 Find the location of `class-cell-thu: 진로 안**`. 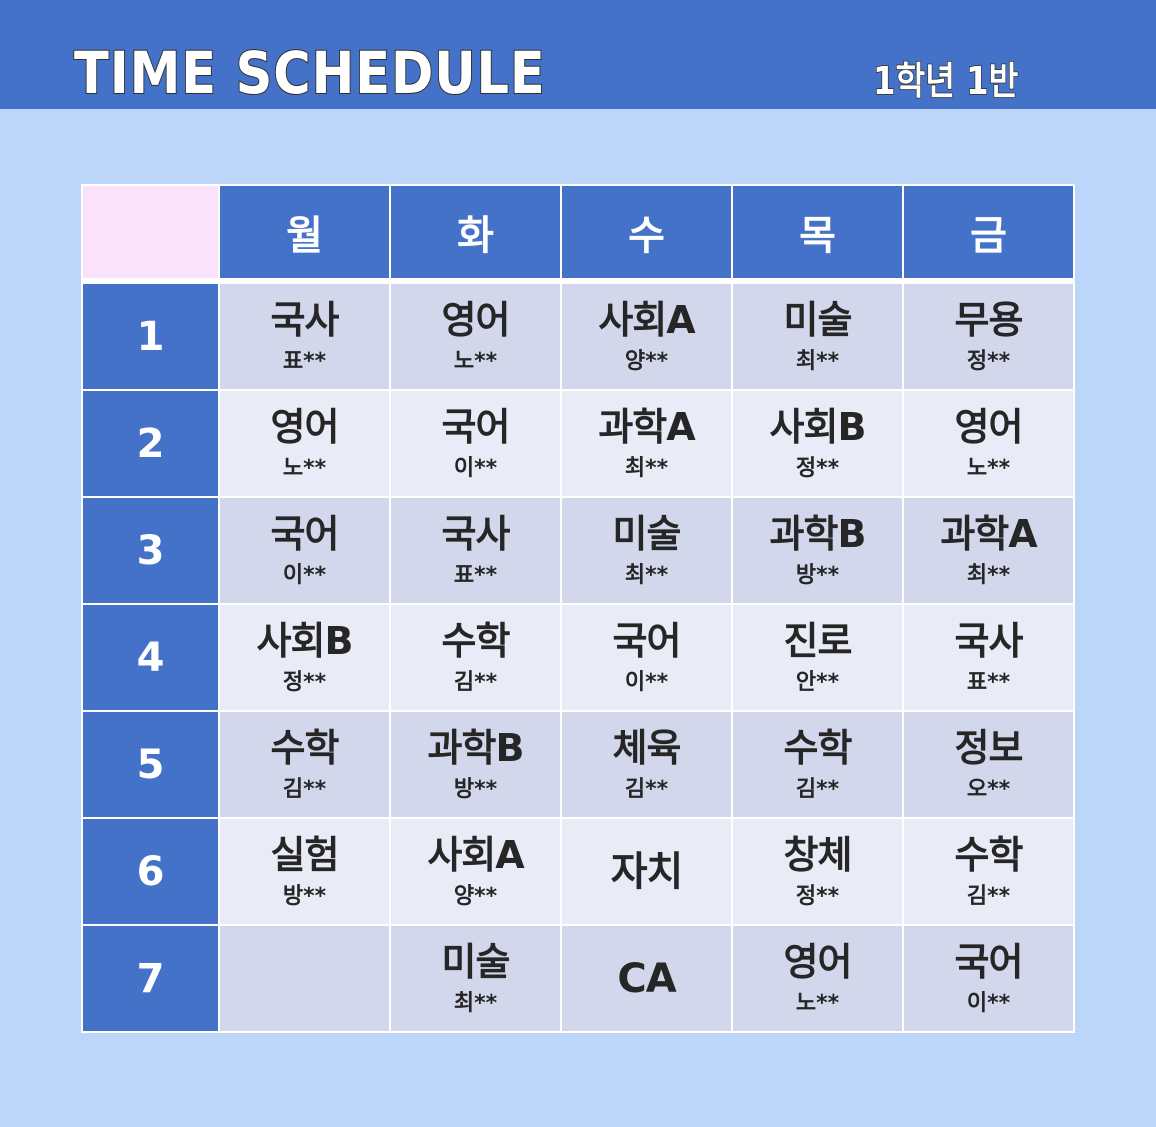

class-cell-thu: 진로 안** is located at coordinates (817, 657).